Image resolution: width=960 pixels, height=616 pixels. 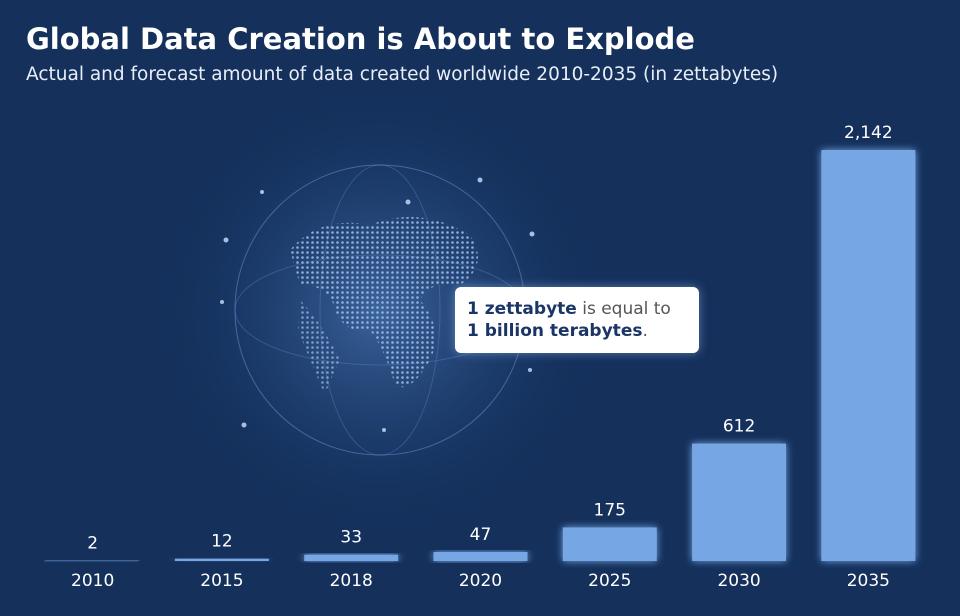 What do you see at coordinates (609, 581) in the screenshot?
I see `x-tick-label: 2025` at bounding box center [609, 581].